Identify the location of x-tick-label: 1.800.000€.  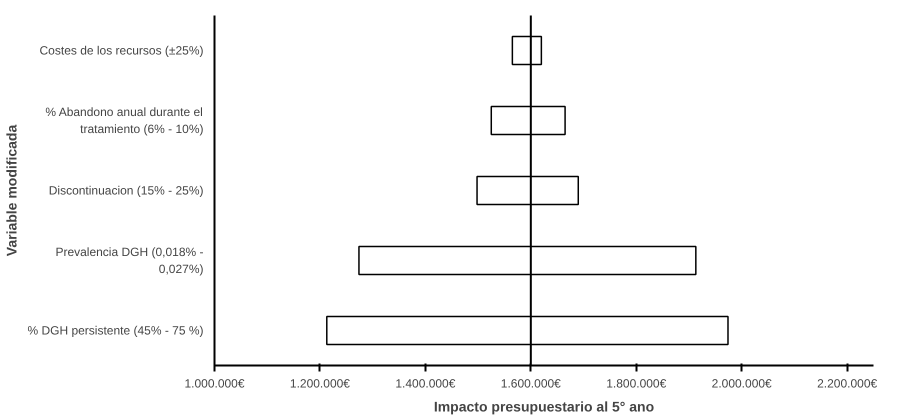
(636, 383).